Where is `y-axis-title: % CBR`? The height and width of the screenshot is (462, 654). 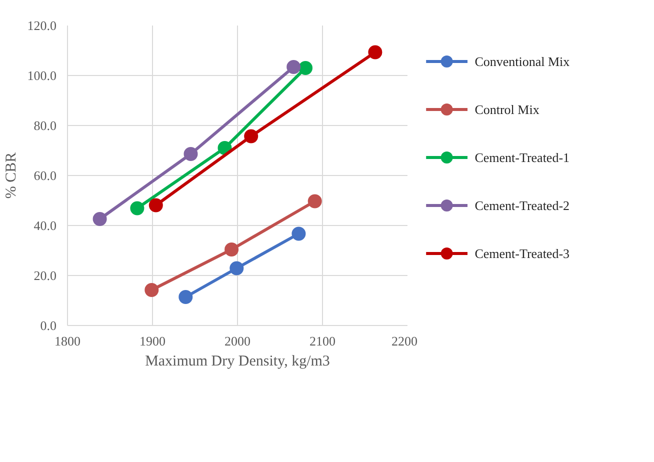 y-axis-title: % CBR is located at coordinates (11, 175).